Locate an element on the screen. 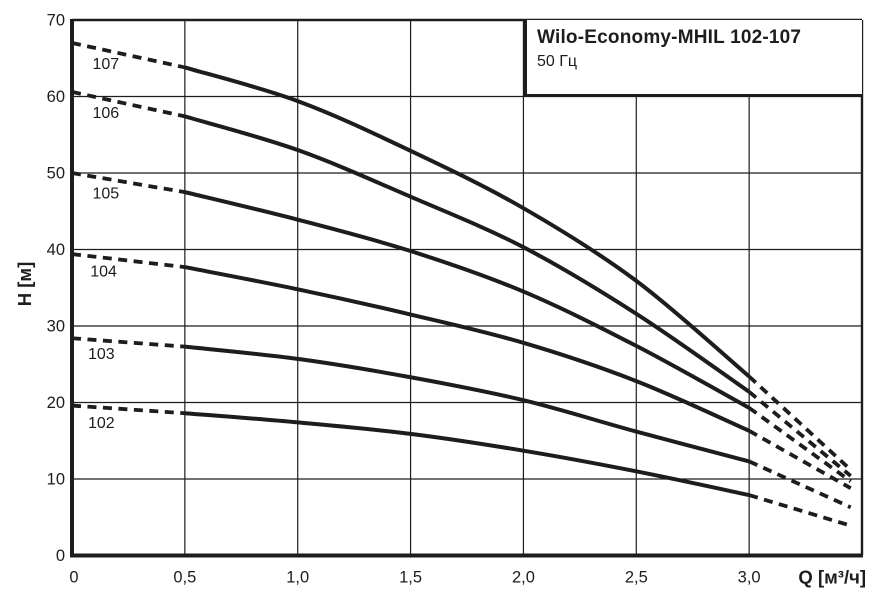 The height and width of the screenshot is (614, 883). y-tick-label: 10 is located at coordinates (56, 480).